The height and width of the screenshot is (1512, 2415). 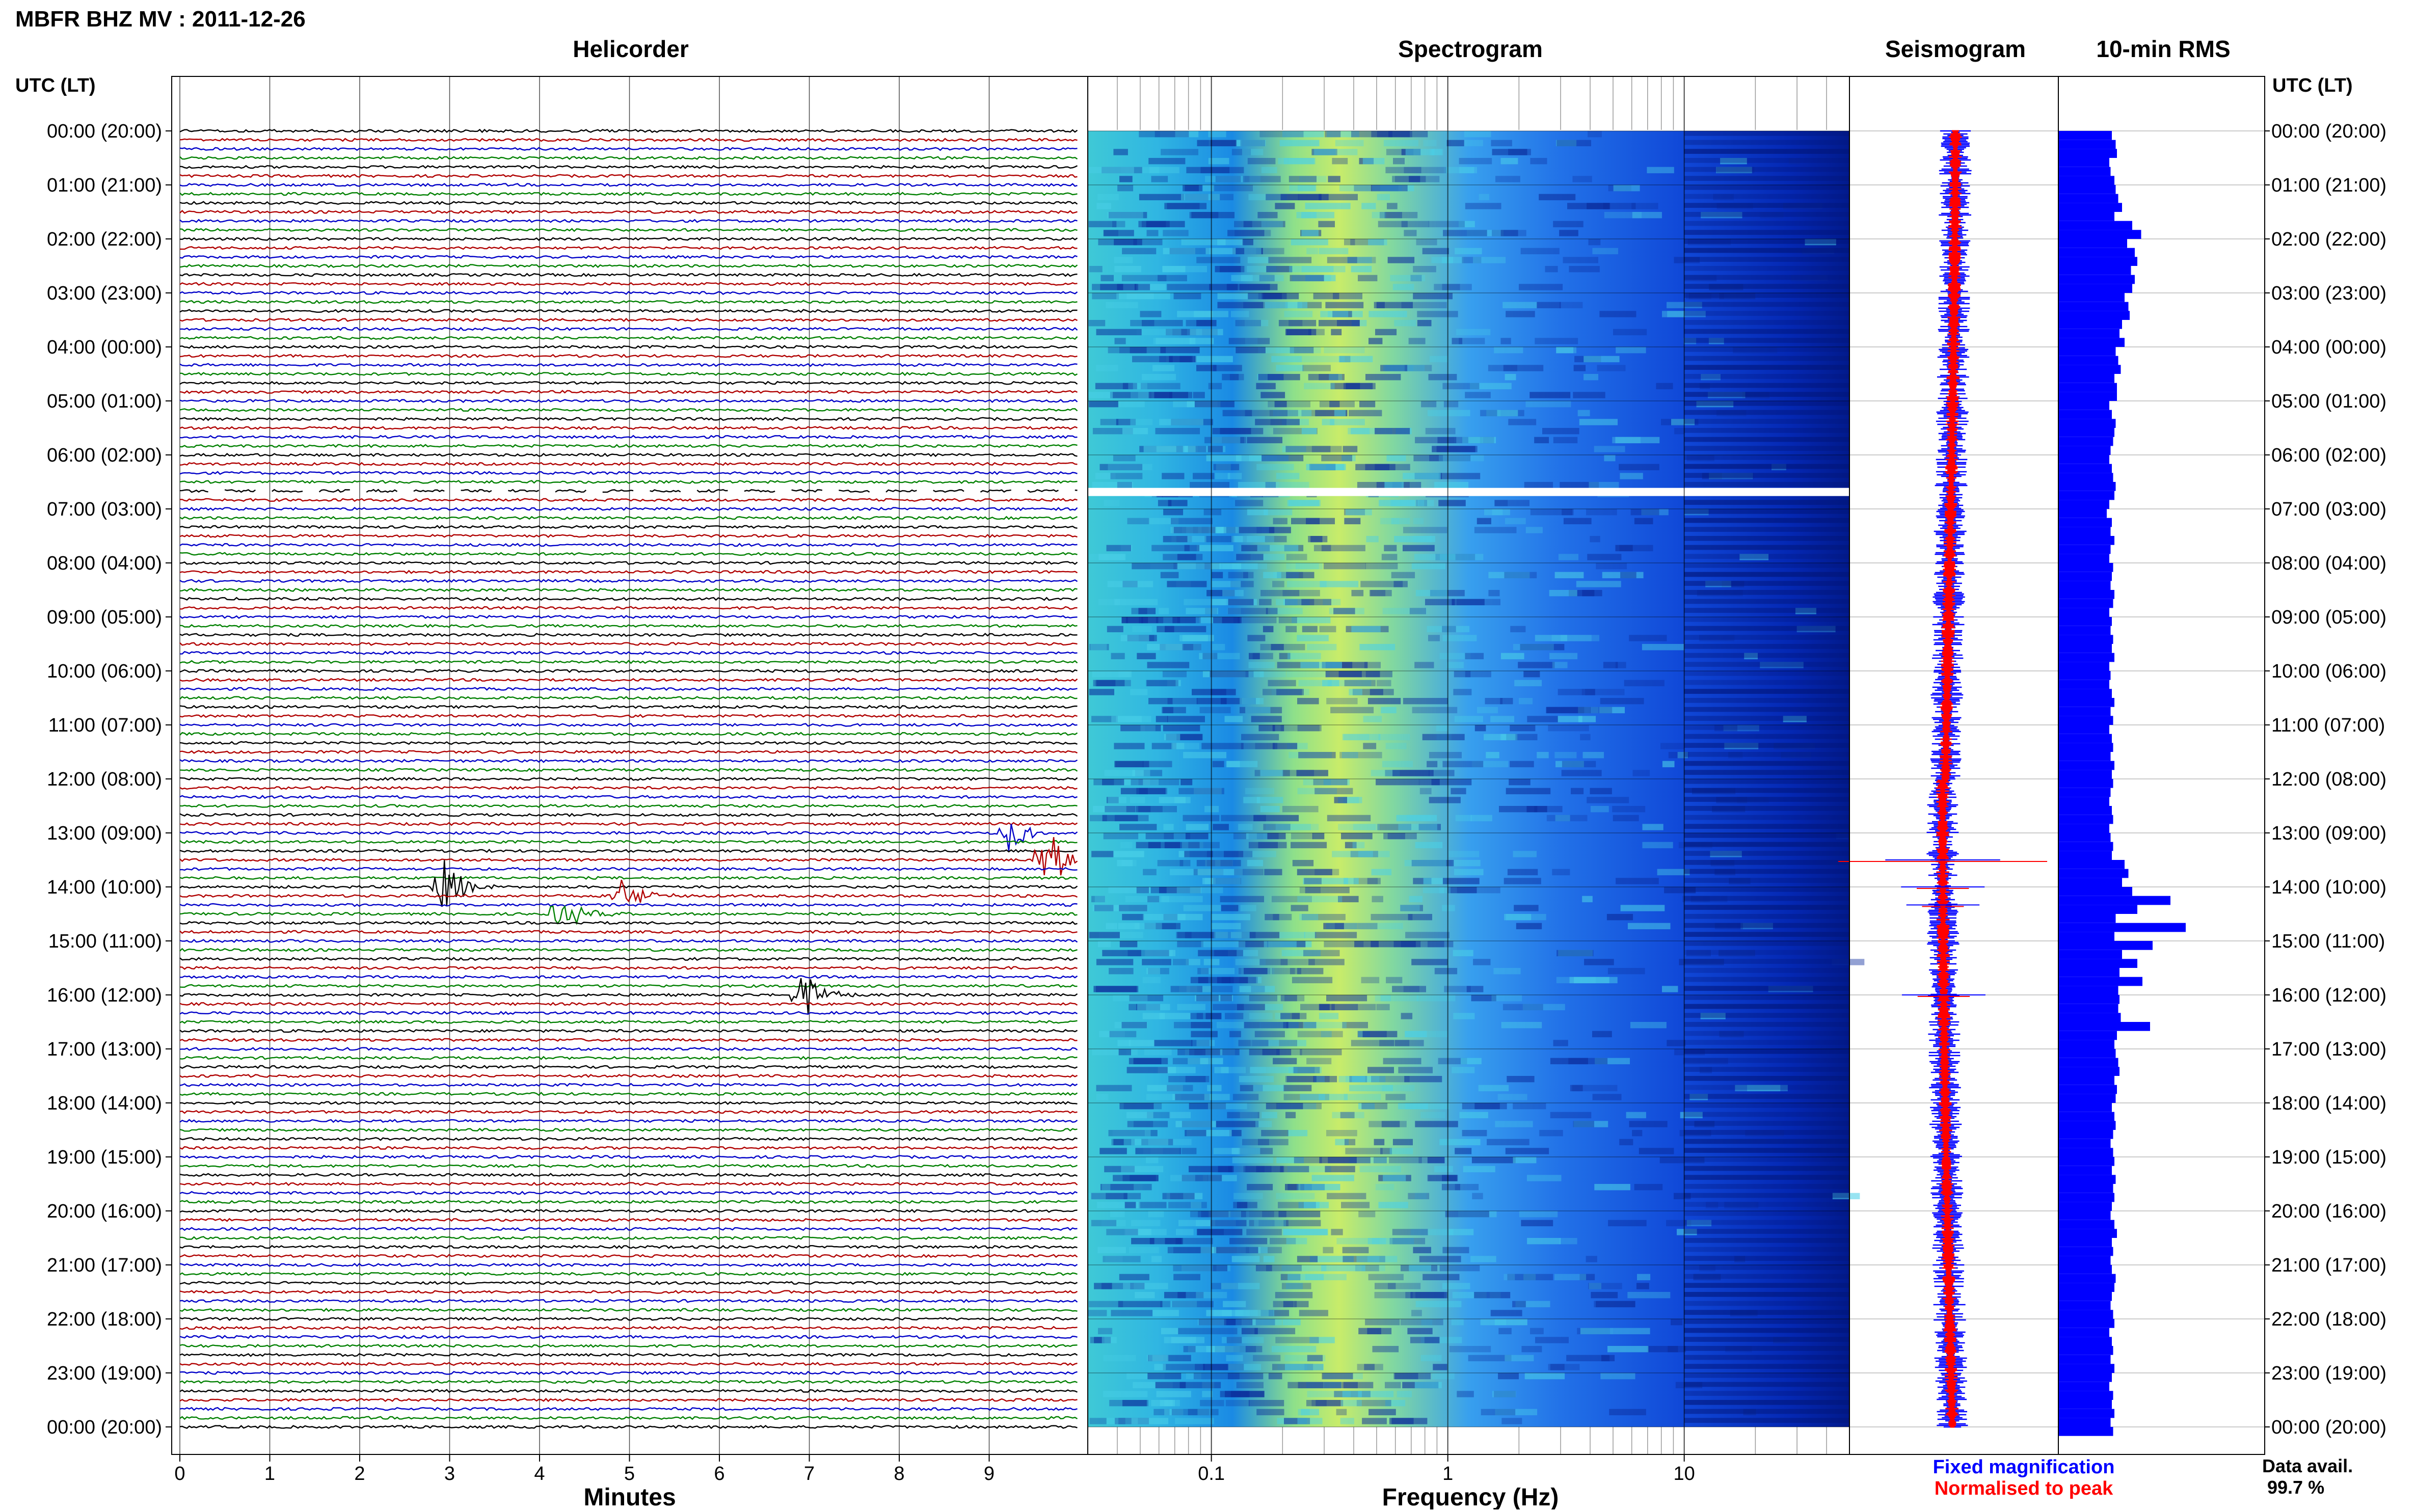 I want to click on time-tick-label-left: 06:00 (02:00), so click(x=104, y=455).